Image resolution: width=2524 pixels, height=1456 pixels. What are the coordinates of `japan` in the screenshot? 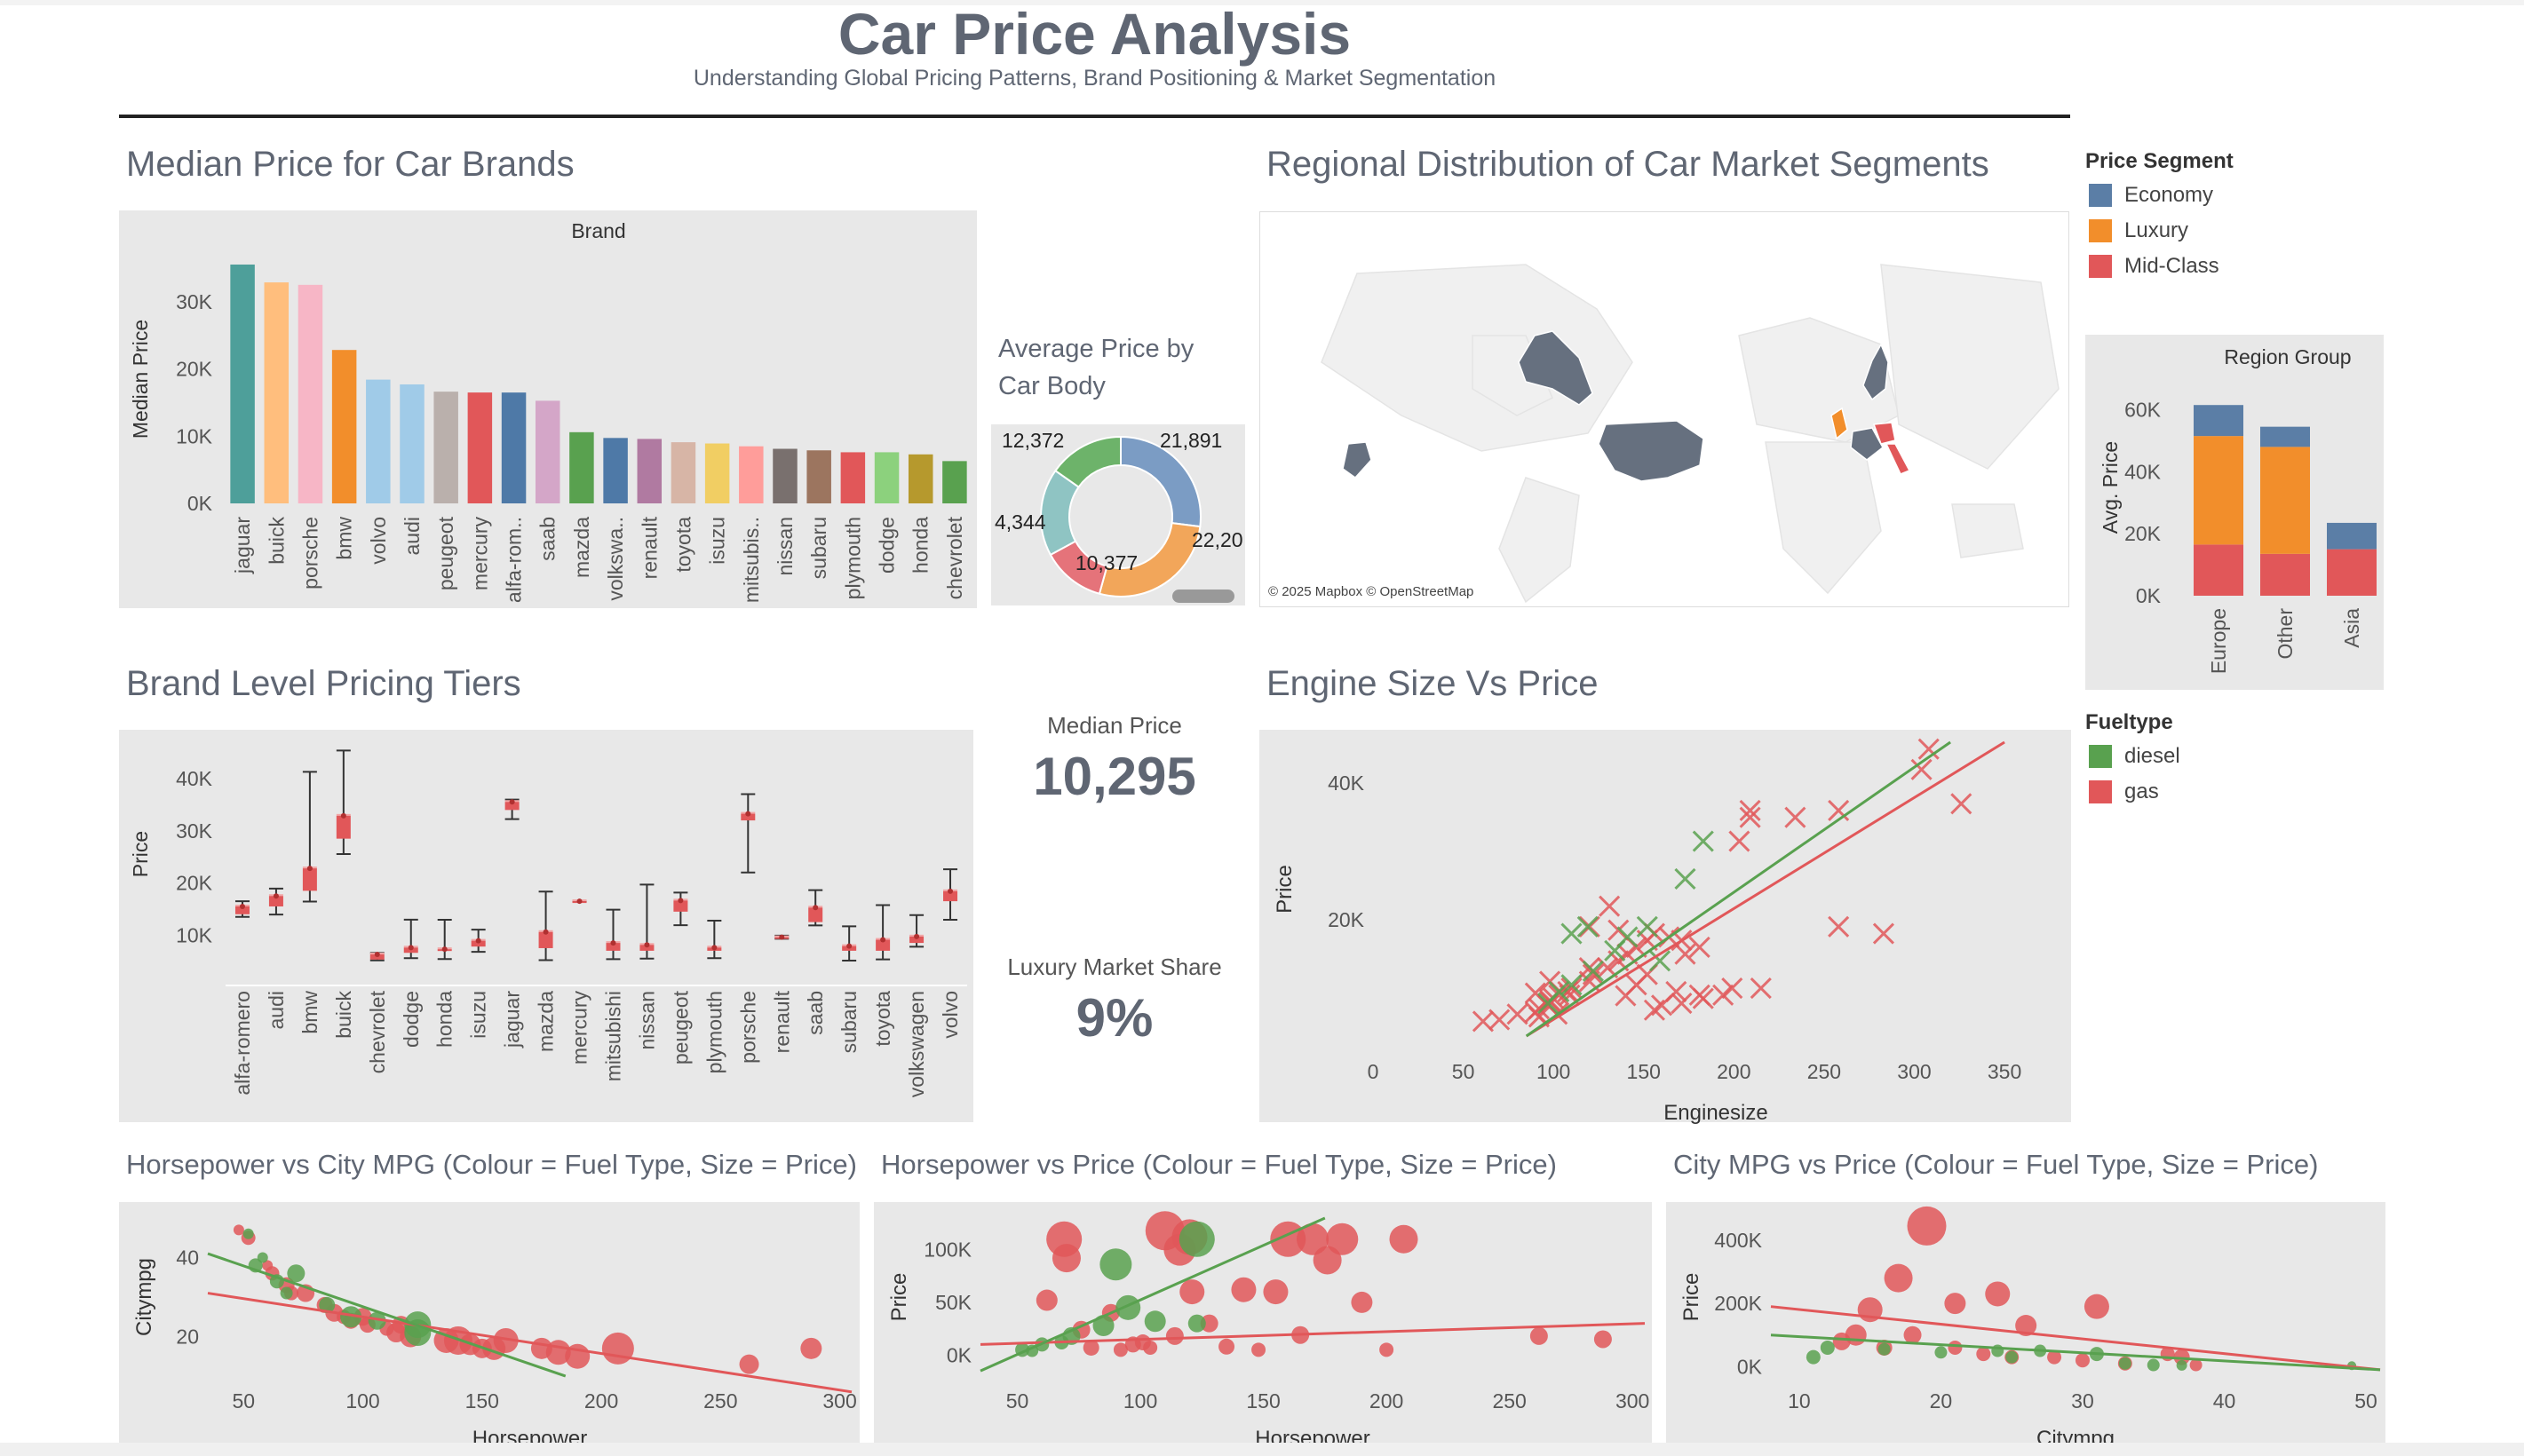 It's located at (1357, 460).